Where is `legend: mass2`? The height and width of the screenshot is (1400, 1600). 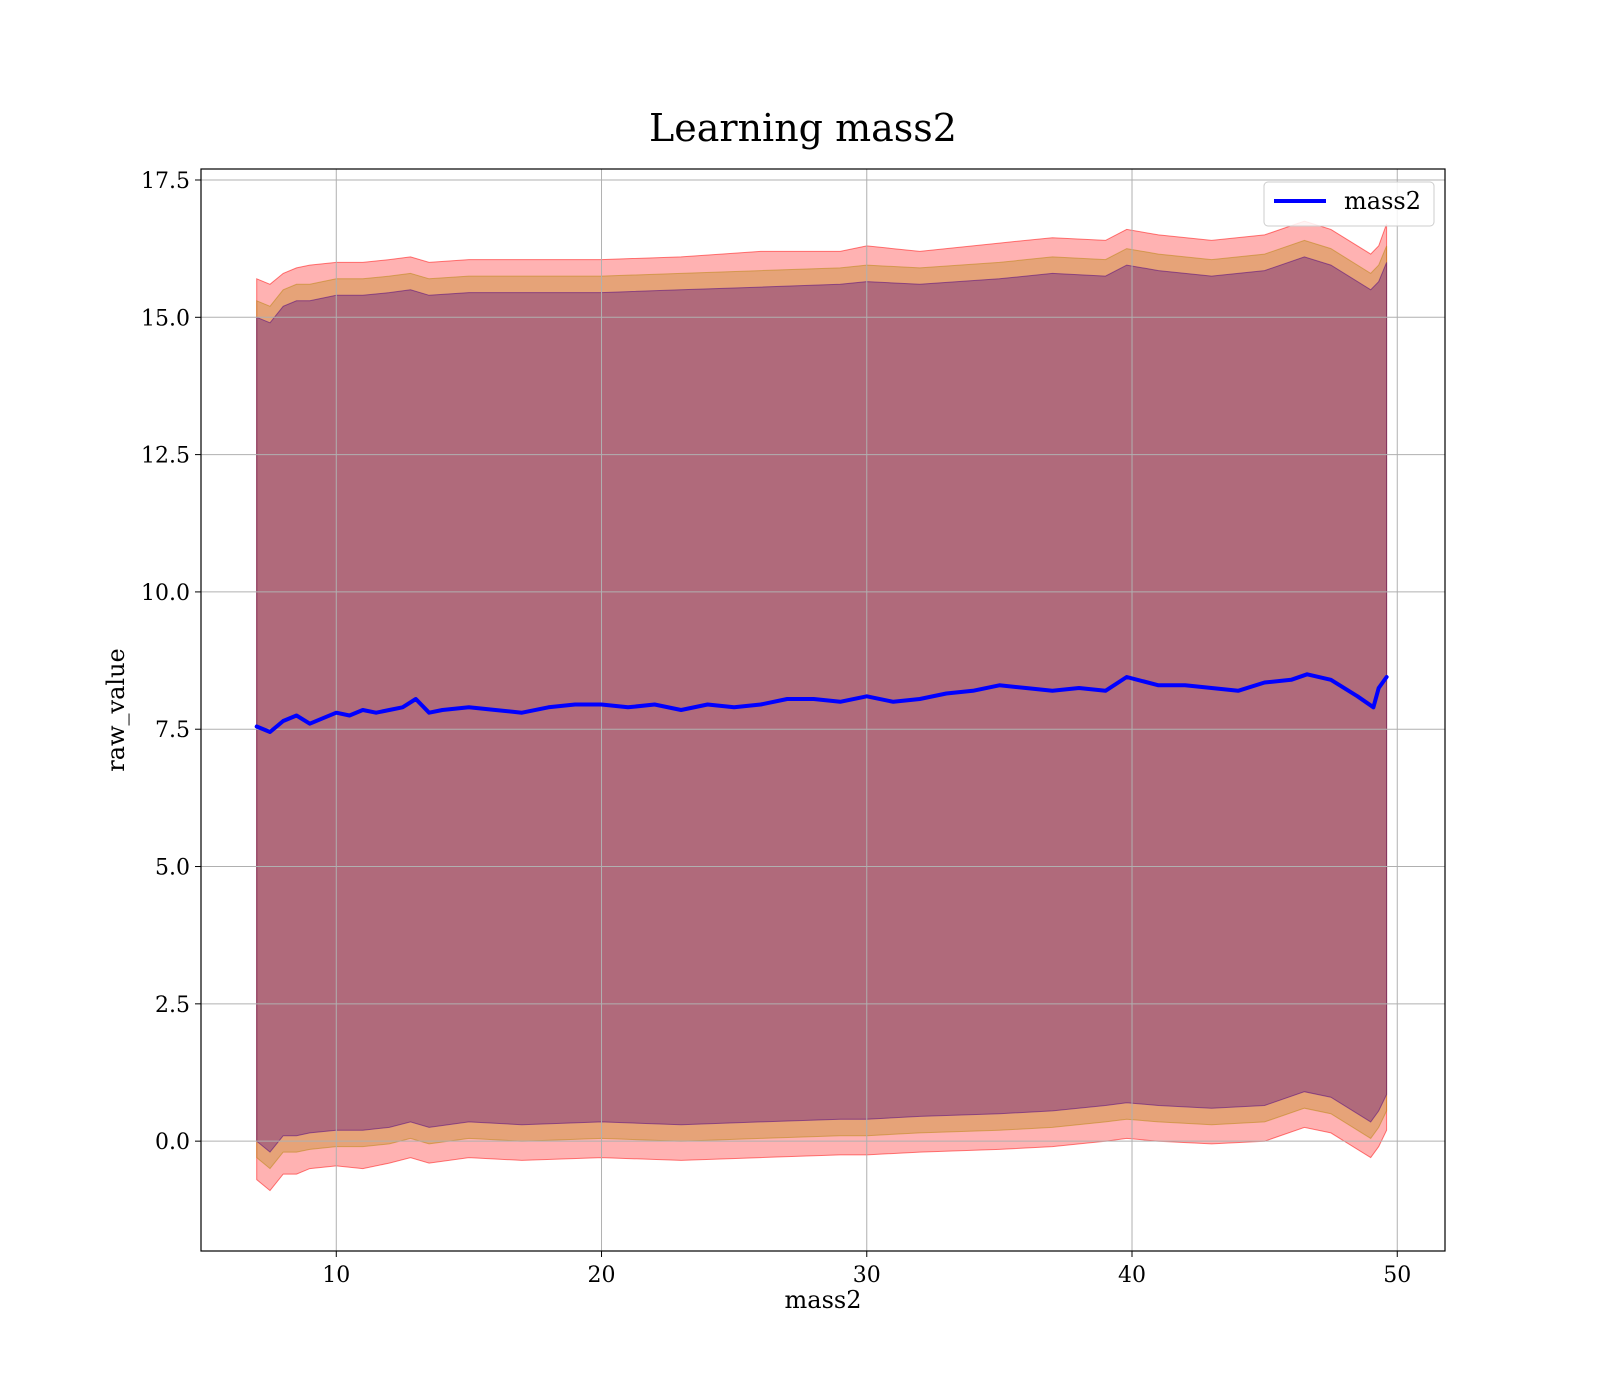
legend: mass2 is located at coordinates (1349, 204).